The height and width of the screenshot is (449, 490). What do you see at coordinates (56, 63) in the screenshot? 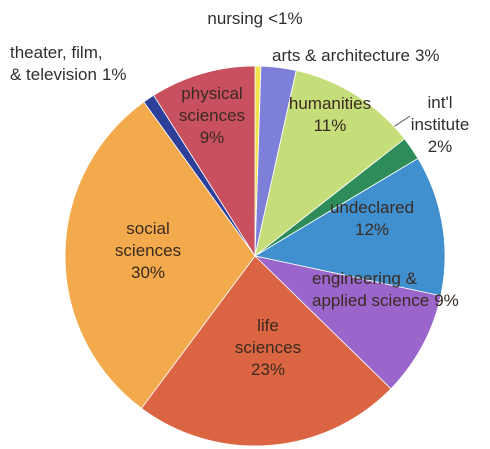
I see `category-label: theater, film, & television` at bounding box center [56, 63].